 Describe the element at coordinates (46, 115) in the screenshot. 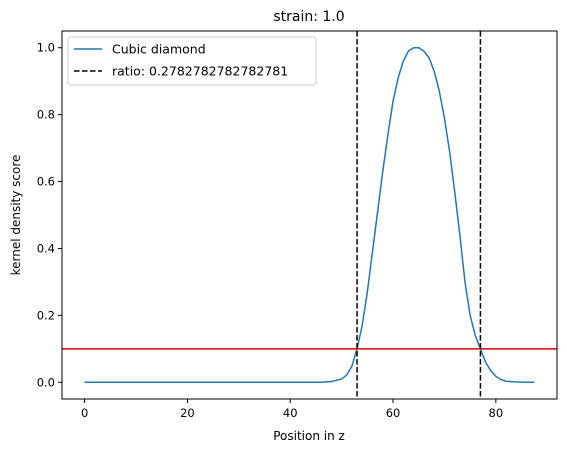

I see `y-tick-label: 0.8` at that location.